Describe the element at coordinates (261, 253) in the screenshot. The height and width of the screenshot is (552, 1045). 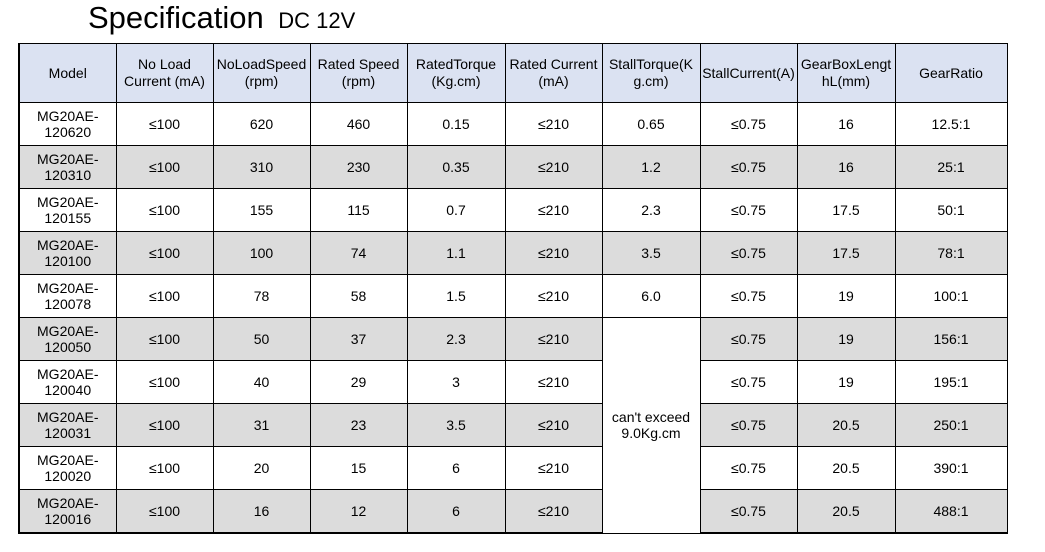
I see `cell-no-load-speed: 100` at that location.